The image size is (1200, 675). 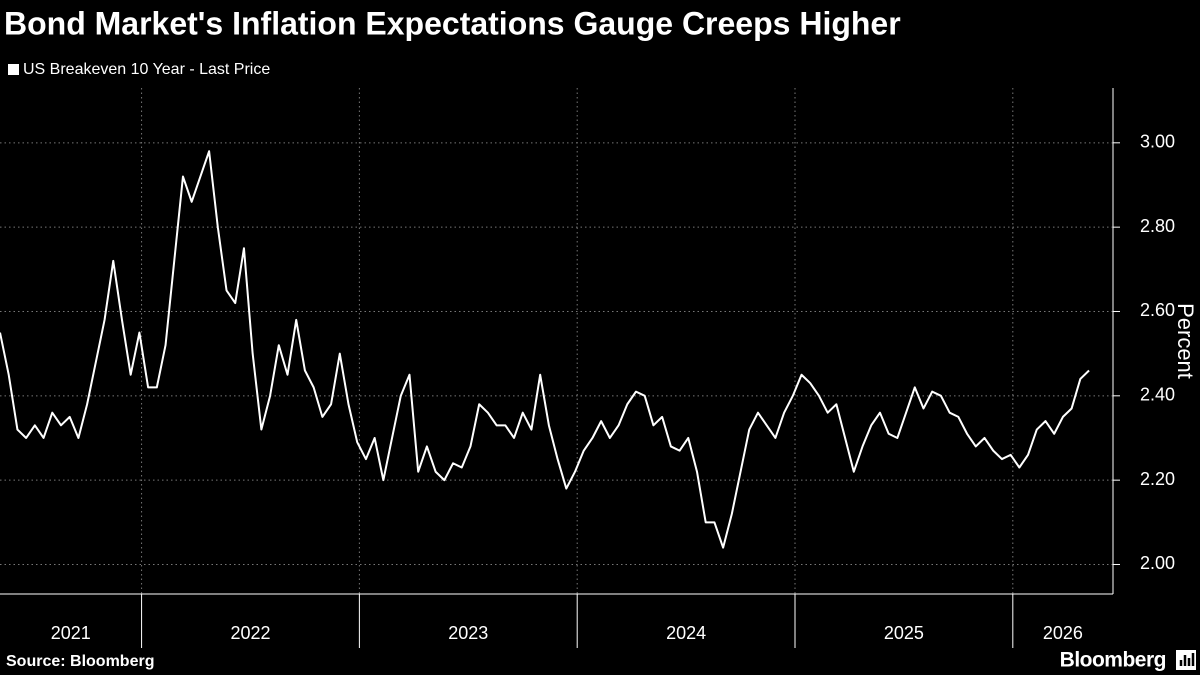 I want to click on y-tick-label: 2.60, so click(x=1157, y=310).